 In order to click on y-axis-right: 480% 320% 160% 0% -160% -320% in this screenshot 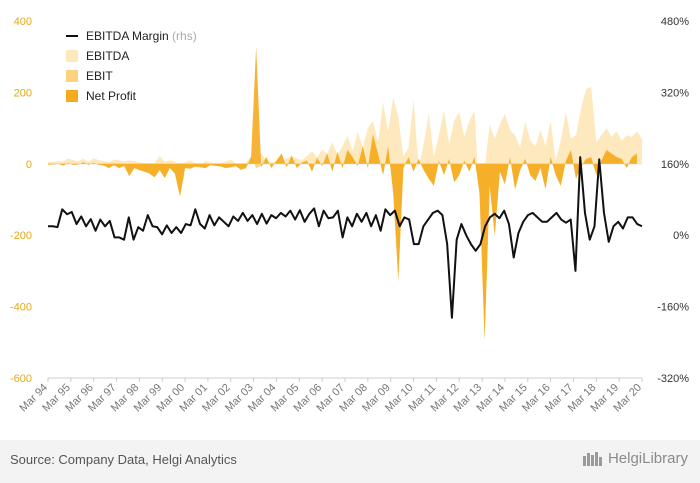, I will do `click(673, 200)`.